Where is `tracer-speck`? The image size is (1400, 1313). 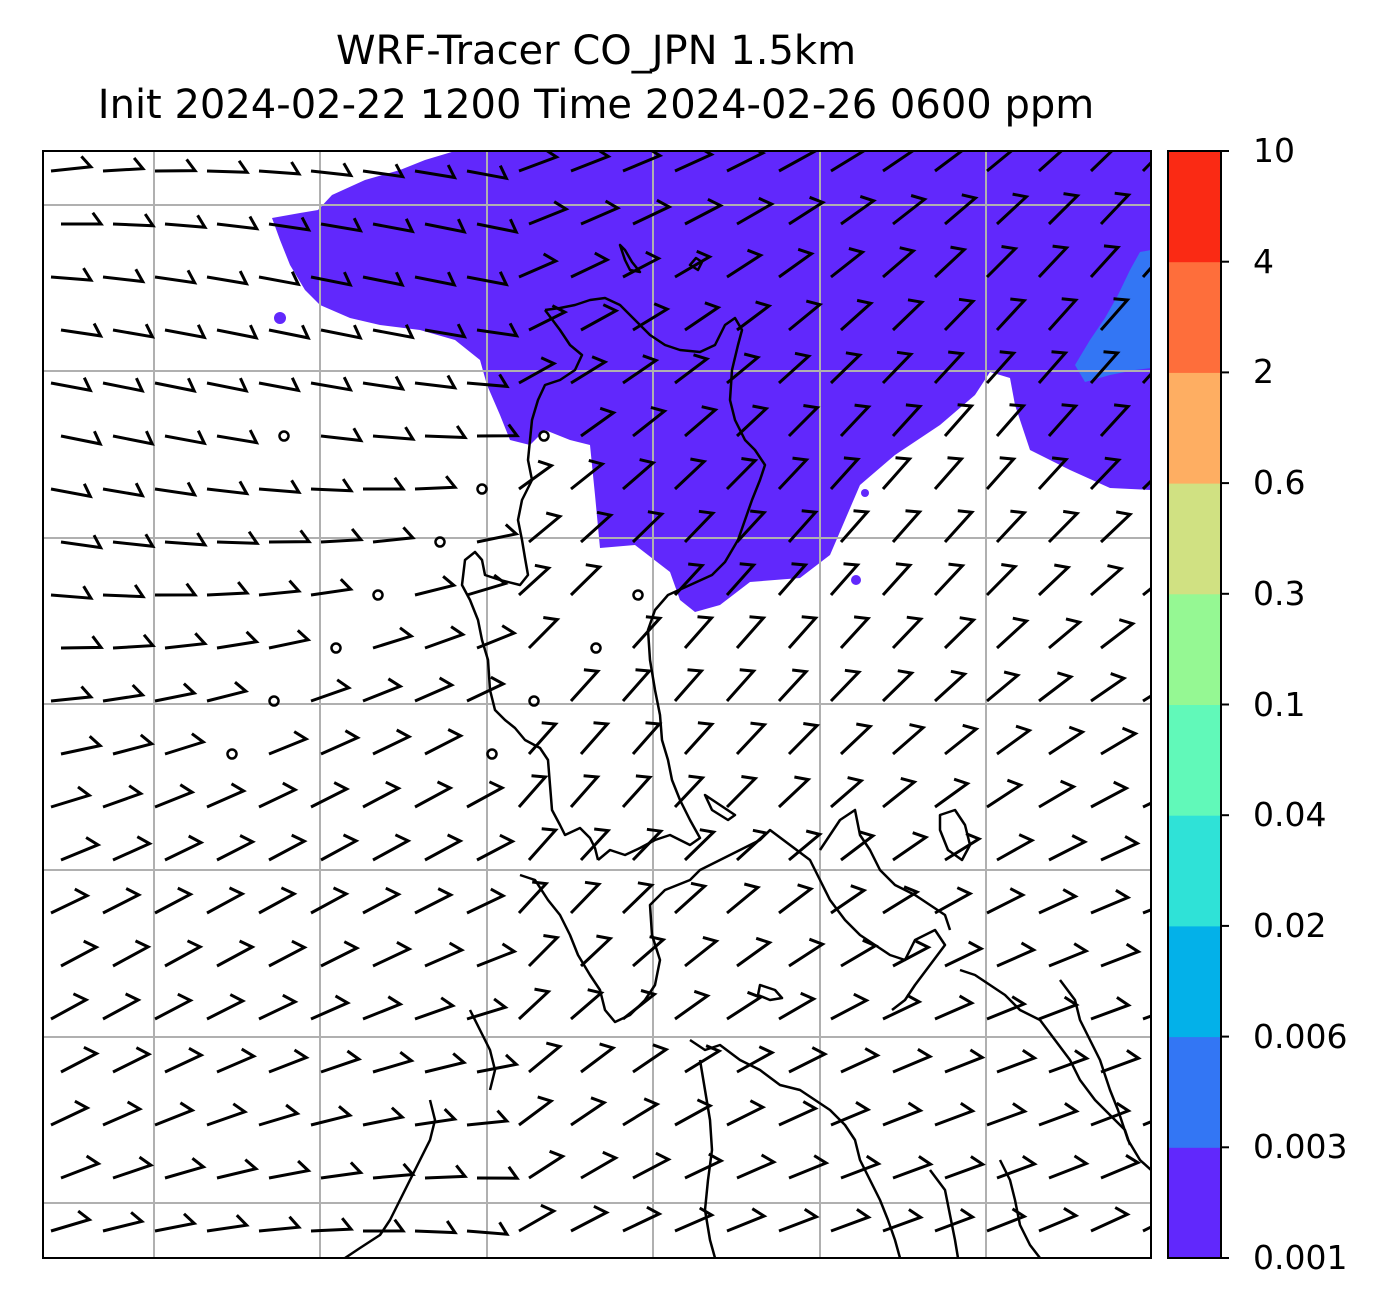 tracer-speck is located at coordinates (856, 580).